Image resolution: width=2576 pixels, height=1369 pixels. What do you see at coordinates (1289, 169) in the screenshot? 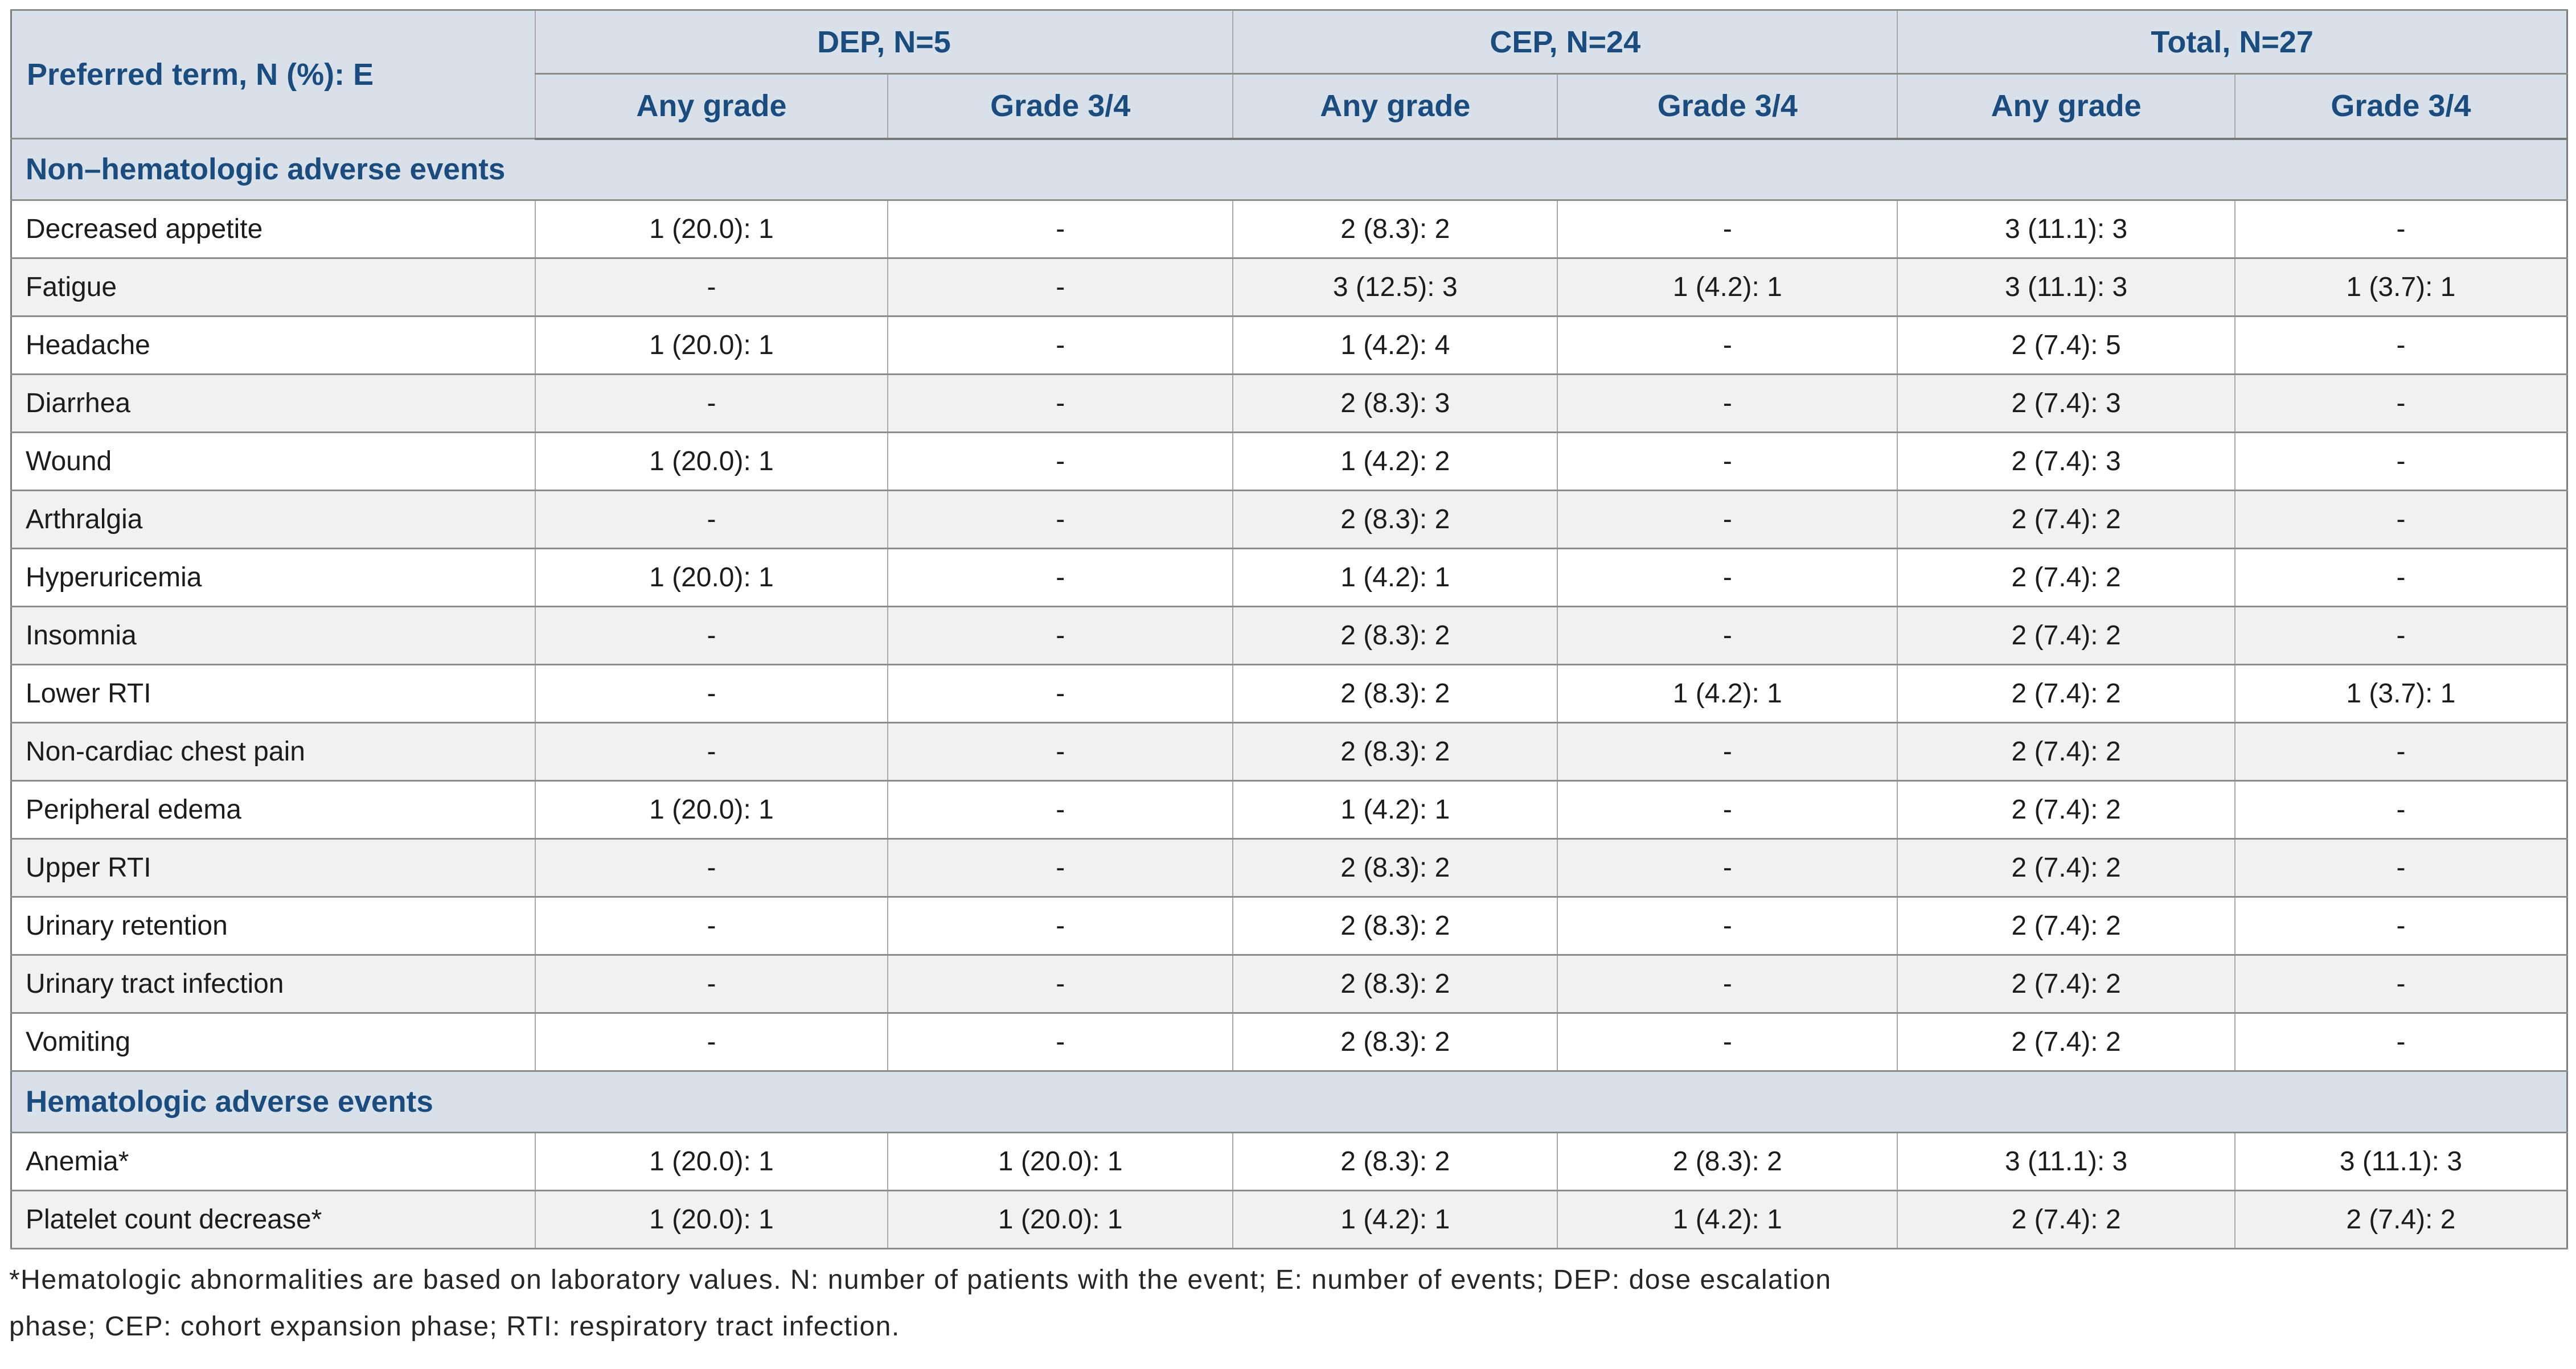
I see `section-title: Non–hematologic adverse events` at bounding box center [1289, 169].